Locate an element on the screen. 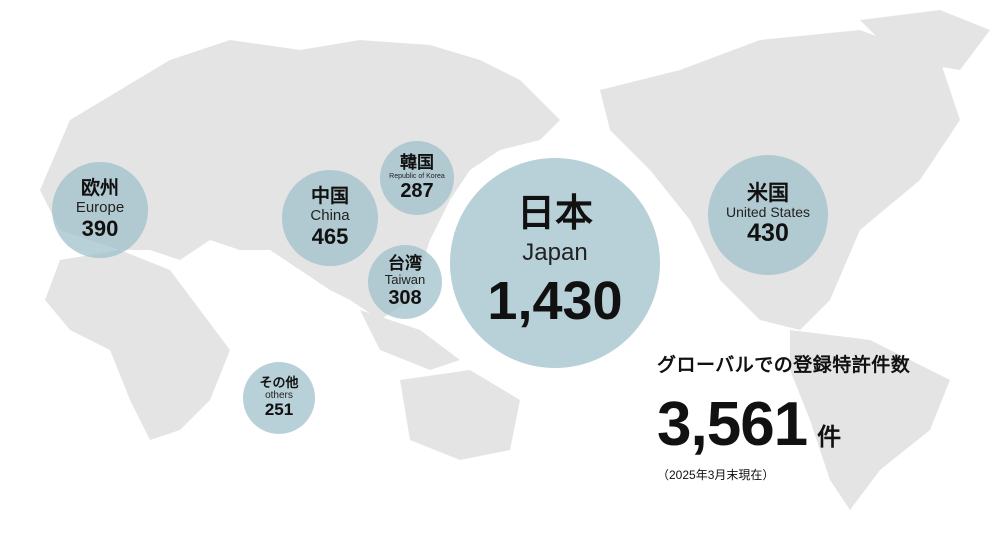 Image resolution: width=1000 pixels, height=544 pixels. bubble-taiwan: 台湾 Taiwan 308 is located at coordinates (405, 282).